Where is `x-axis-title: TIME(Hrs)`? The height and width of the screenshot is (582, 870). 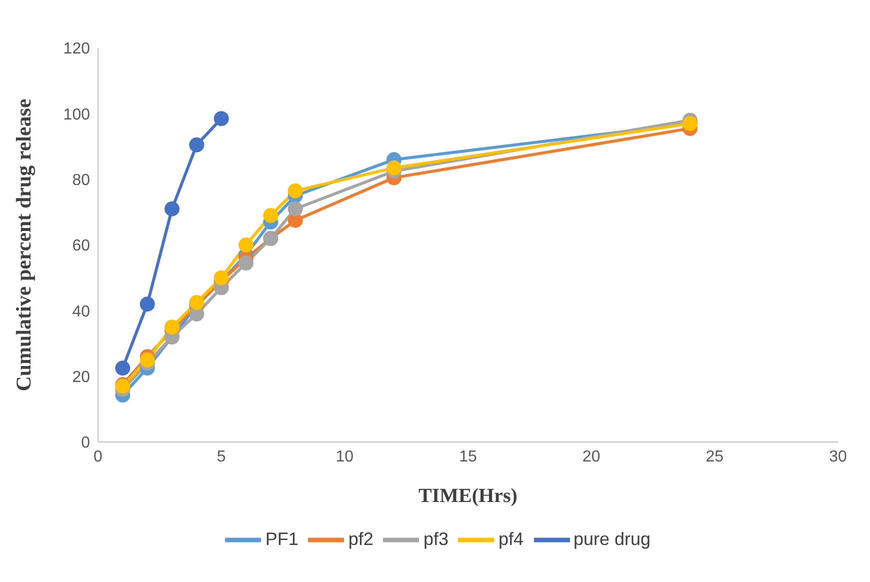
x-axis-title: TIME(Hrs) is located at coordinates (468, 496).